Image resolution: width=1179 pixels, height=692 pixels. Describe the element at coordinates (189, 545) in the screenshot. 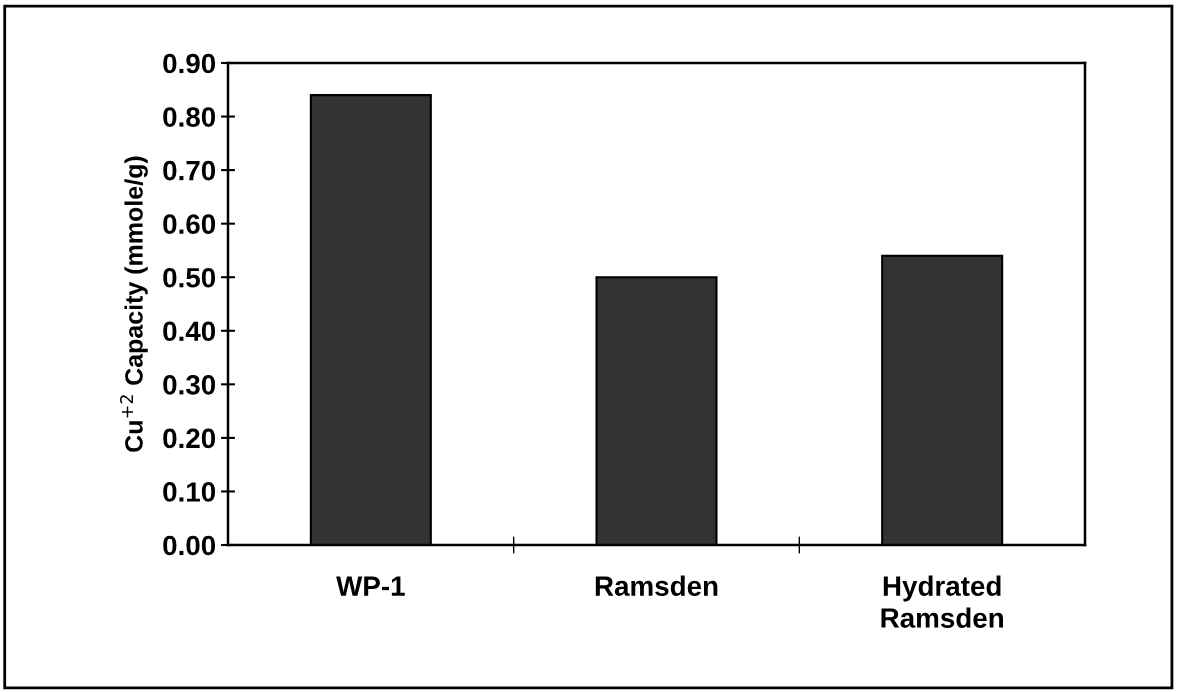

I see `y-tick-label: 0.00` at that location.